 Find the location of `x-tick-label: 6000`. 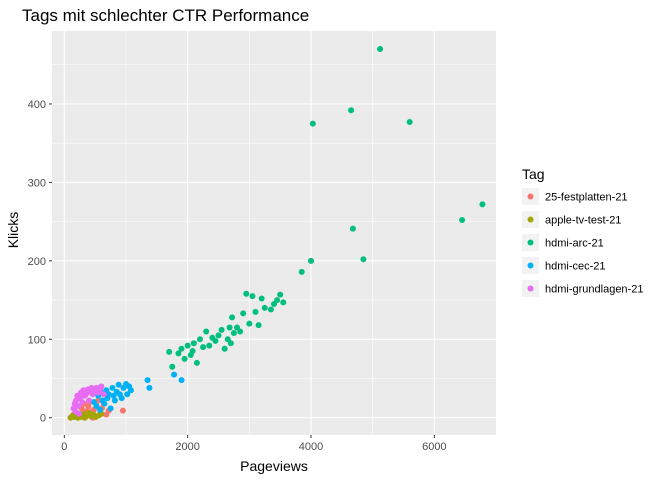

x-tick-label: 6000 is located at coordinates (434, 447).